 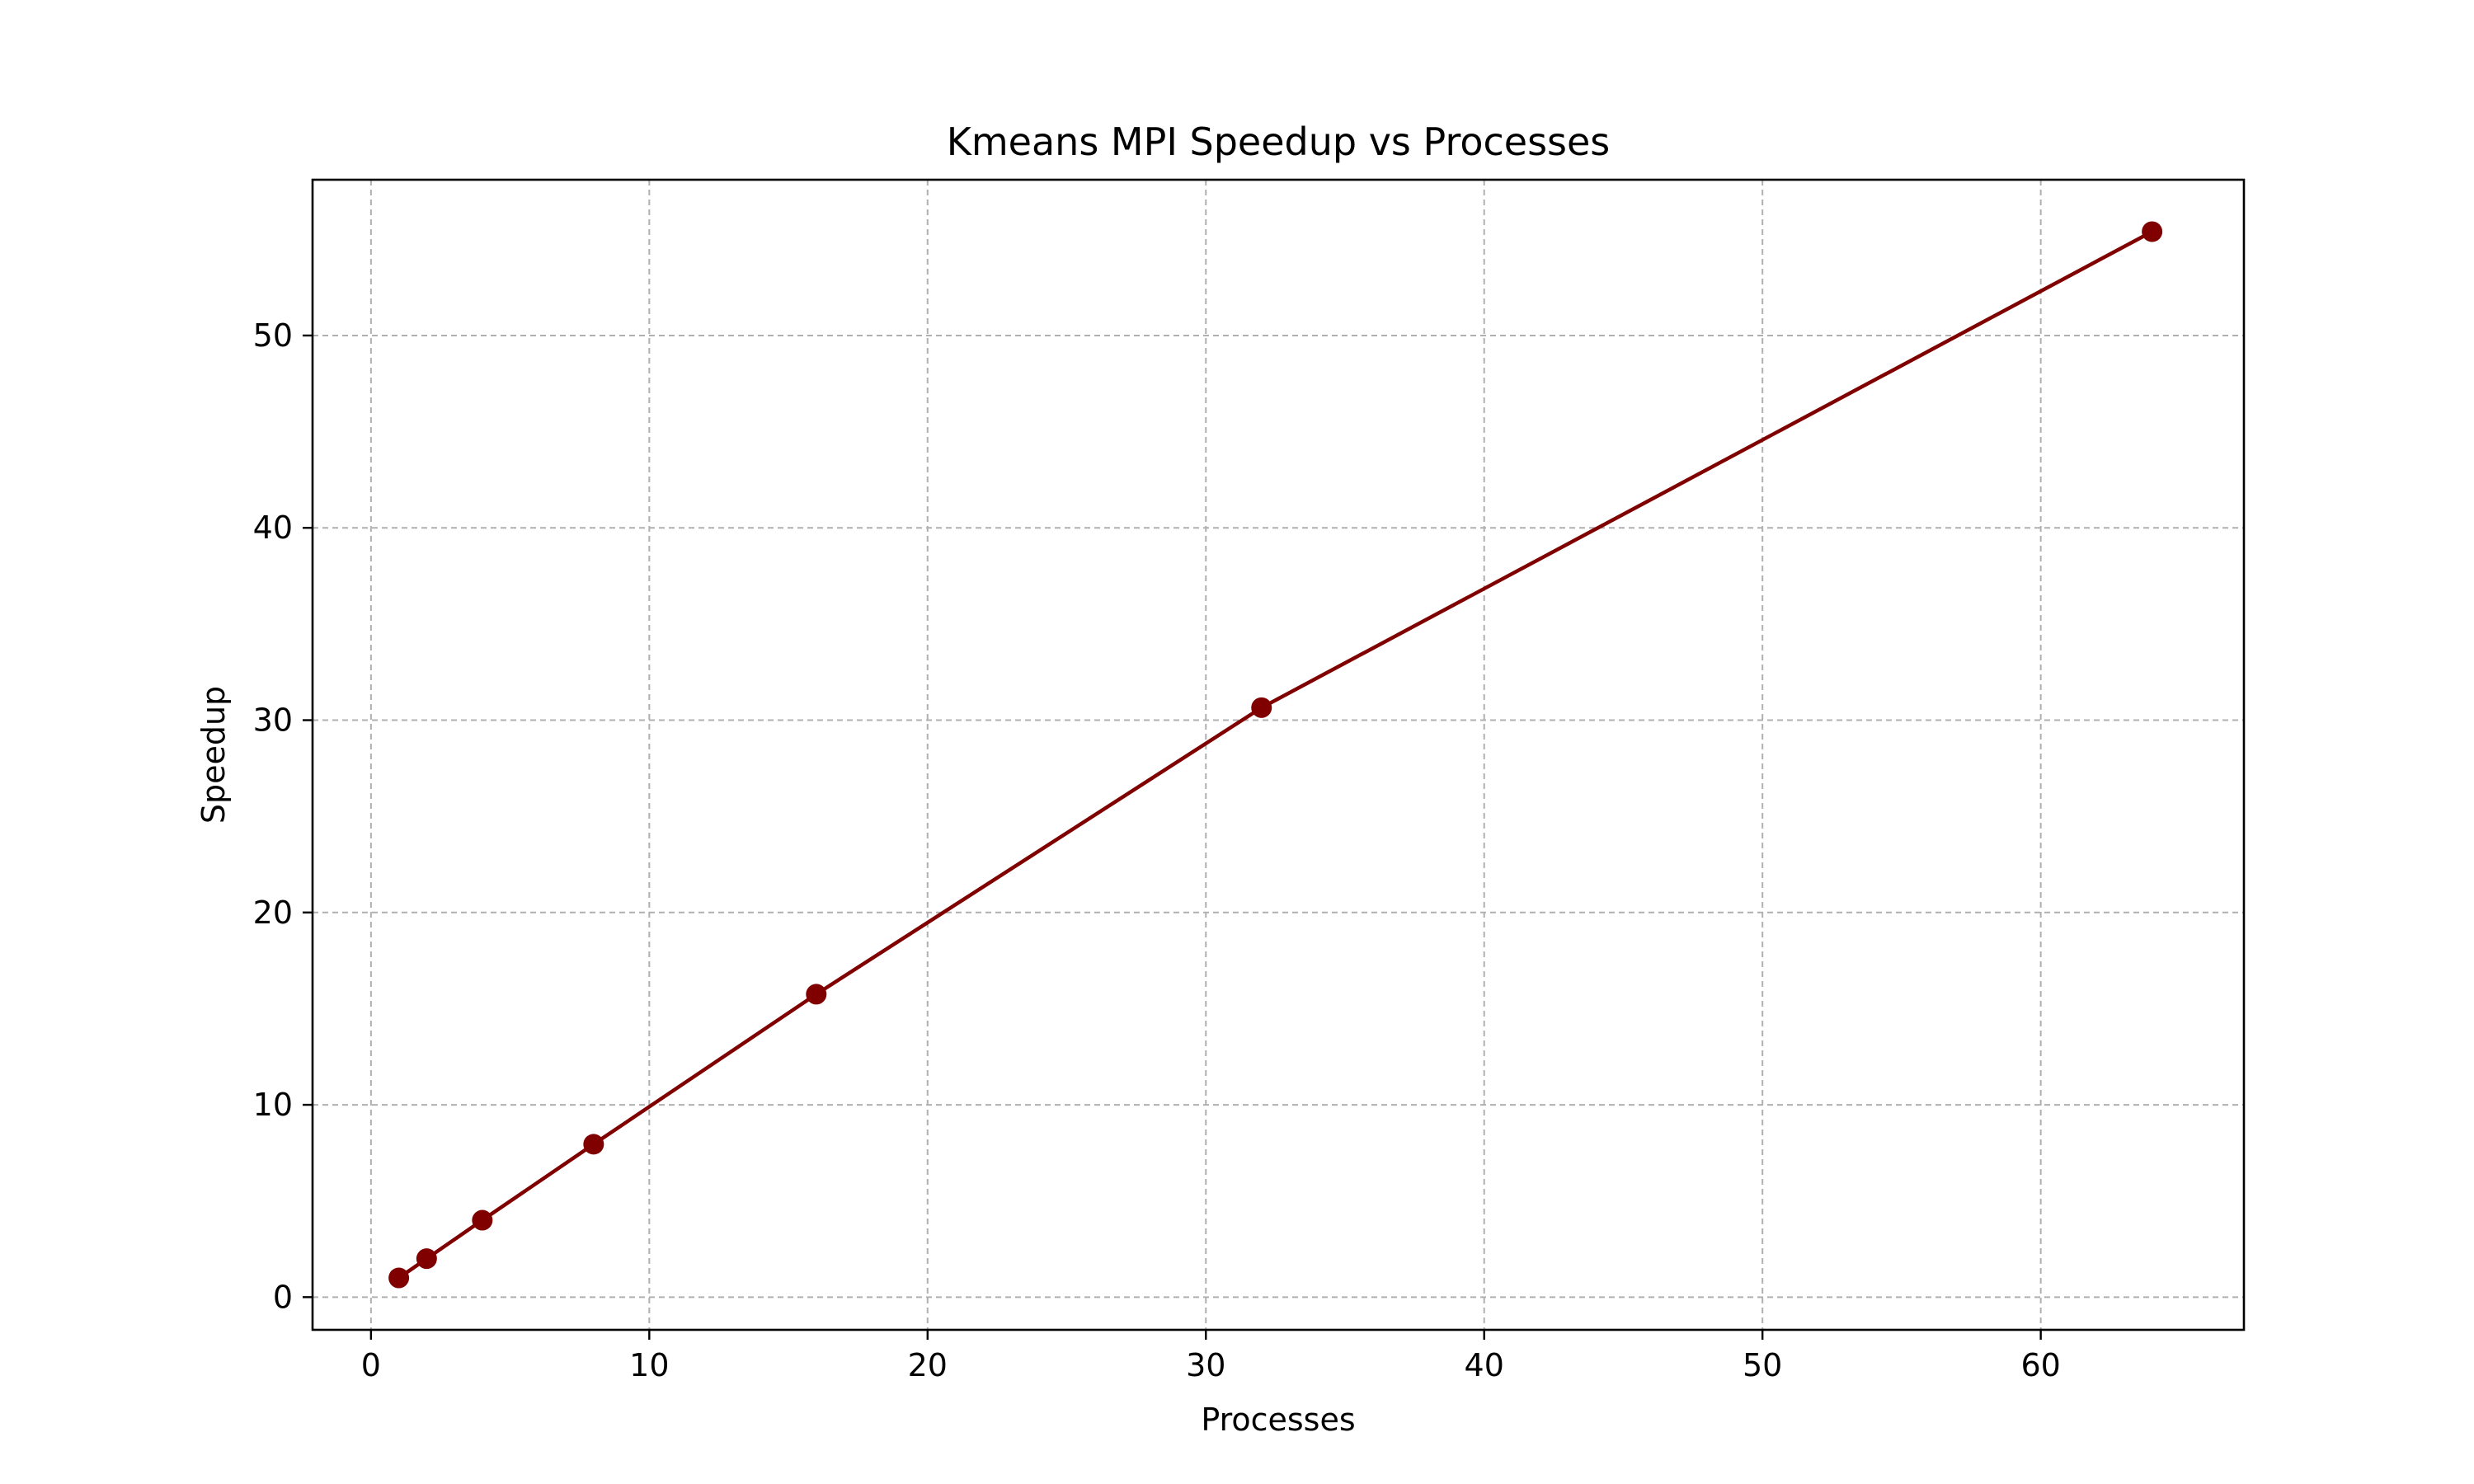 I want to click on x-tick-label: 20, so click(x=928, y=1365).